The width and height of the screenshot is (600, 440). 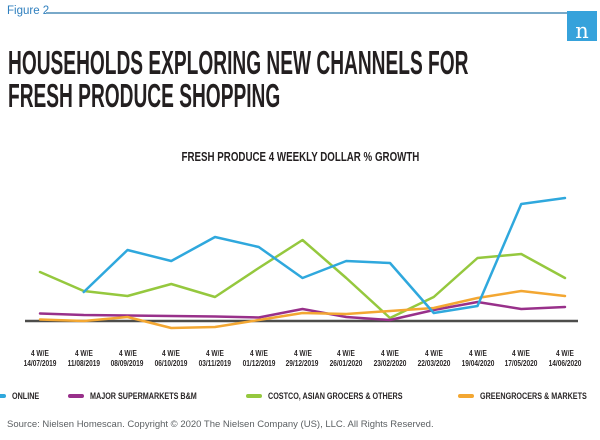 I want to click on nielsen-logo: n, so click(x=582, y=27).